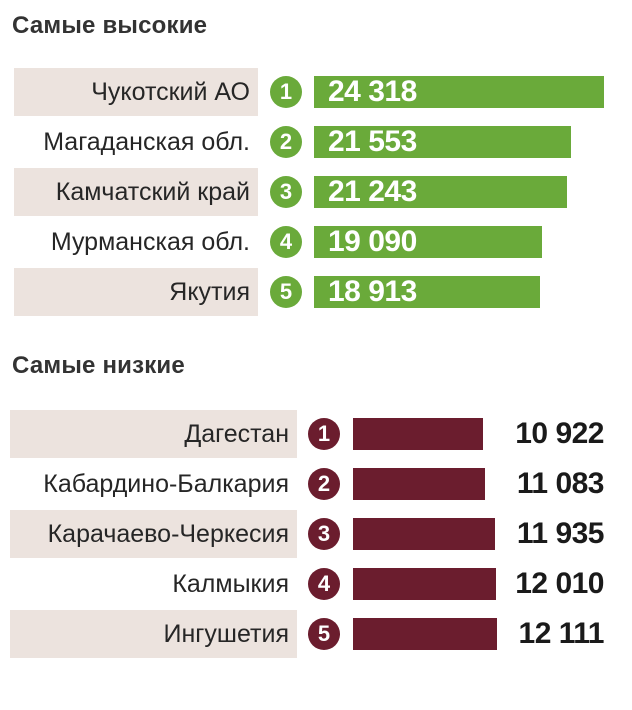 This screenshot has height=710, width=632. Describe the element at coordinates (153, 434) in the screenshot. I see `category-label: Дагестан` at that location.